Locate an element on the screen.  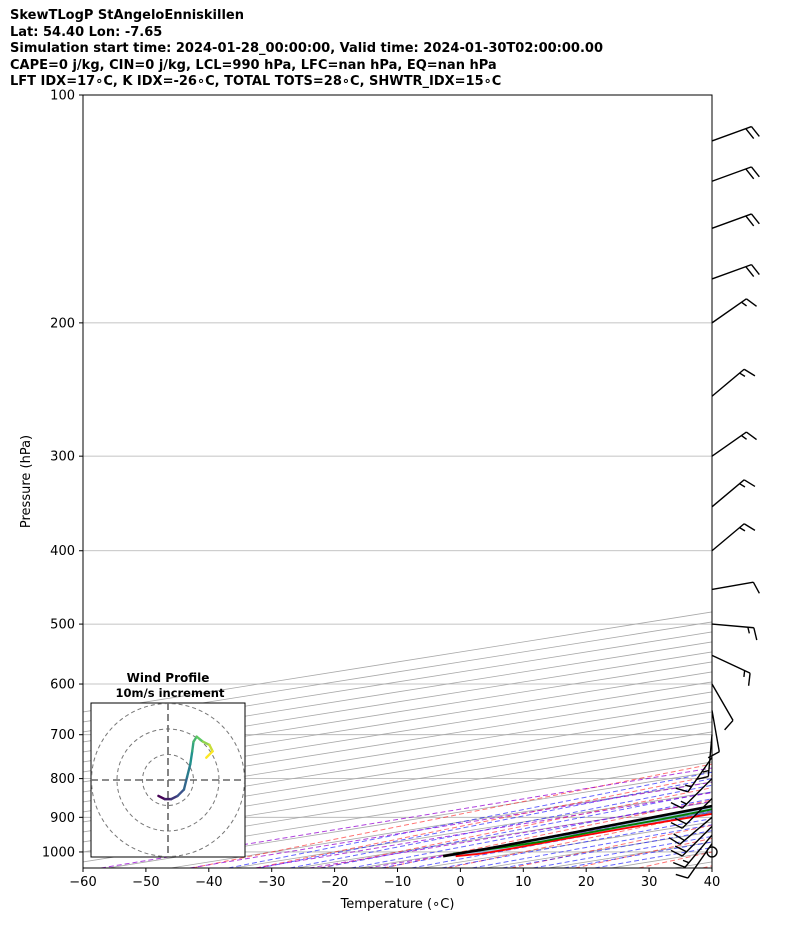
y-tick-label: 700 is located at coordinates (62, 735).